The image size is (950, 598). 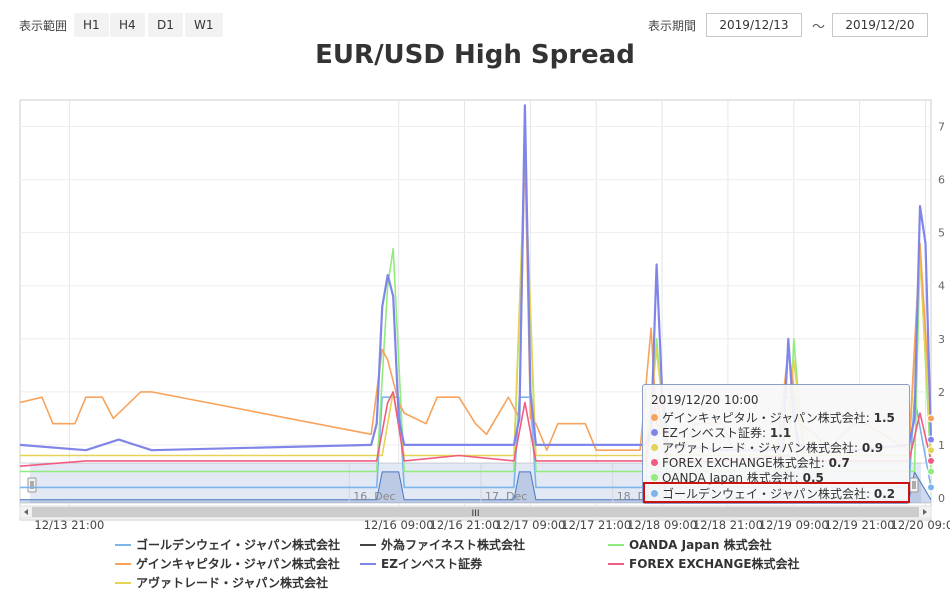 I want to click on tooltip-row: アヴァトレード・ジャパン株式会社: 0.9, so click(x=767, y=447).